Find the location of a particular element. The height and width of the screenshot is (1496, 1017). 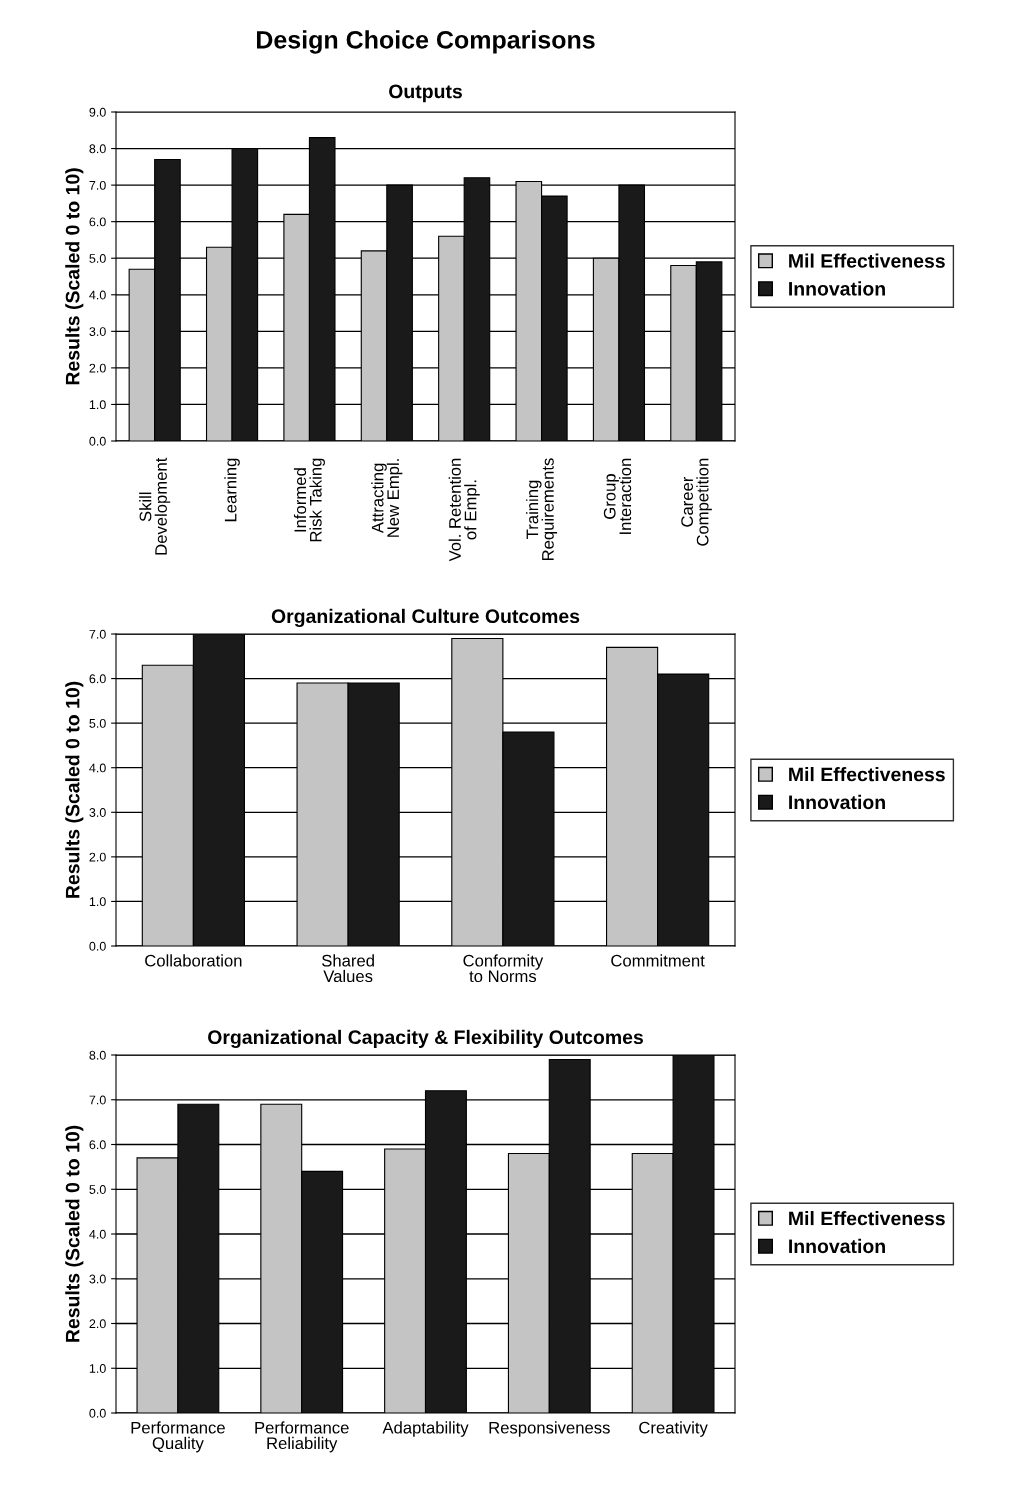

x-tick-label: Performance Quality is located at coordinates (178, 1437).